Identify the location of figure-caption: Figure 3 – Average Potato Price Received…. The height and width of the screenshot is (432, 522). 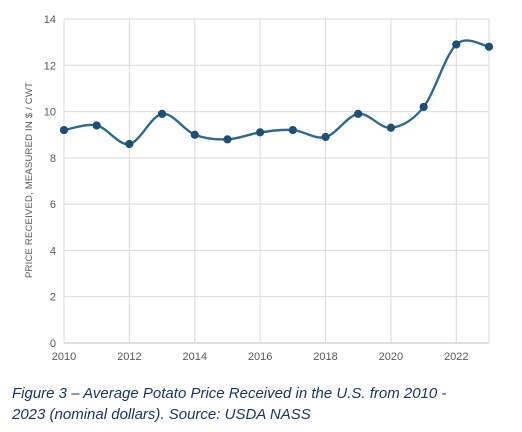
(262, 404).